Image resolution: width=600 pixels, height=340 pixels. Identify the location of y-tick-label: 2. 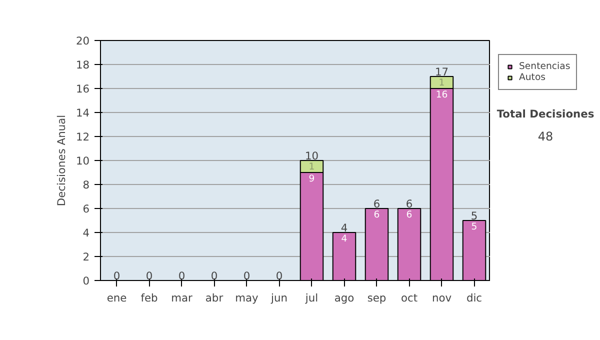
(86, 257).